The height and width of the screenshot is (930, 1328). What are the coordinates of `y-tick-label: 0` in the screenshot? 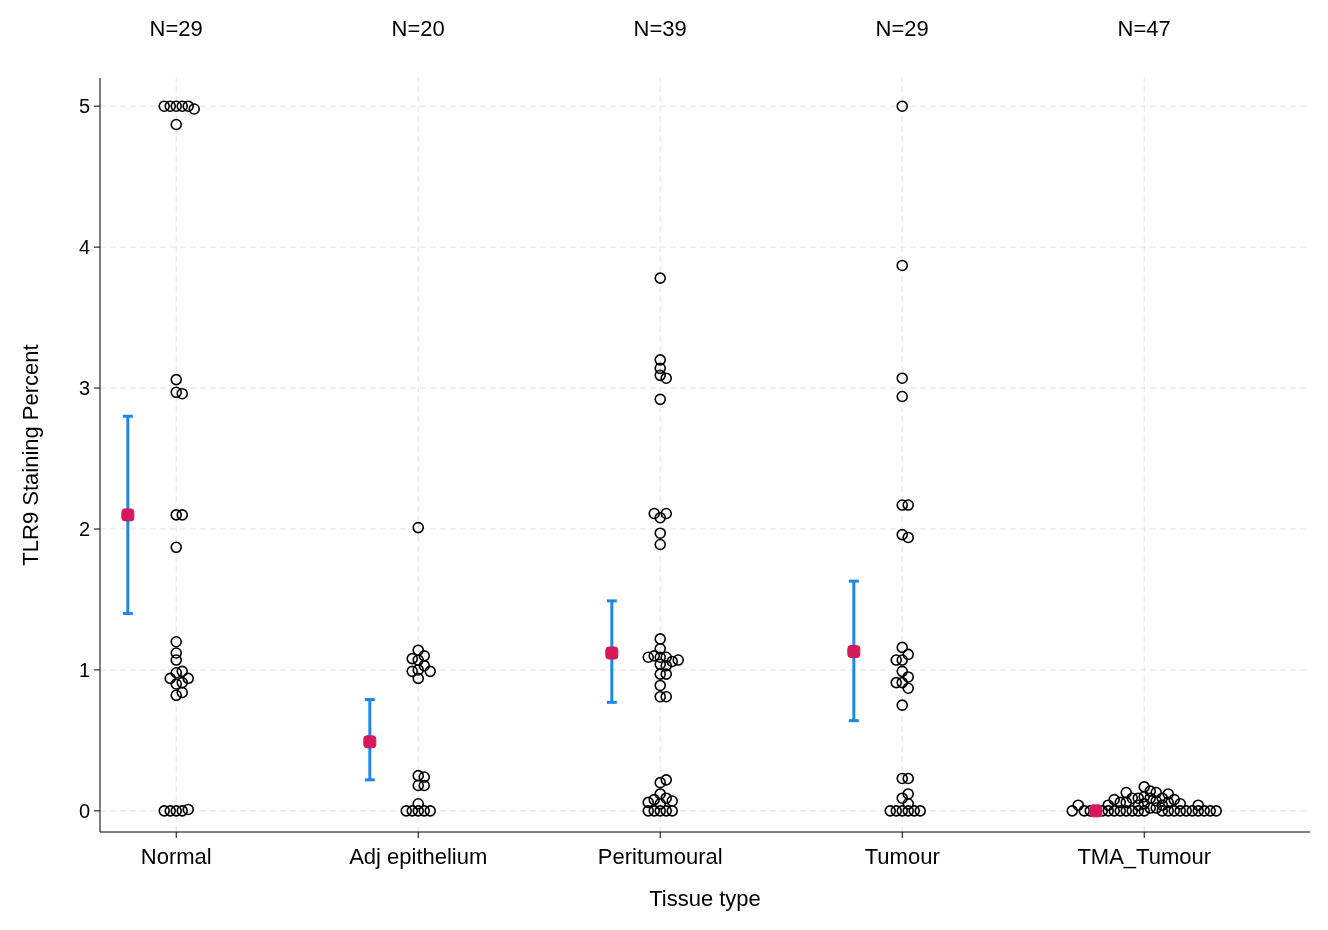 It's located at (84, 810).